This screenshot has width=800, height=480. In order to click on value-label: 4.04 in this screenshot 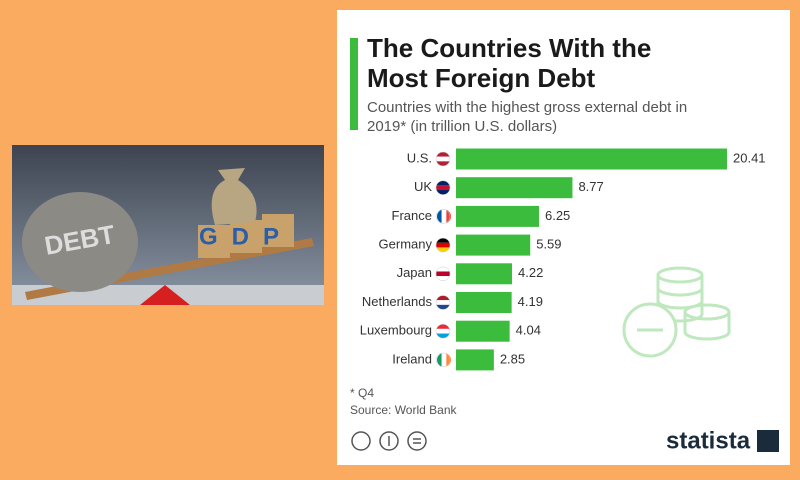, I will do `click(528, 330)`.